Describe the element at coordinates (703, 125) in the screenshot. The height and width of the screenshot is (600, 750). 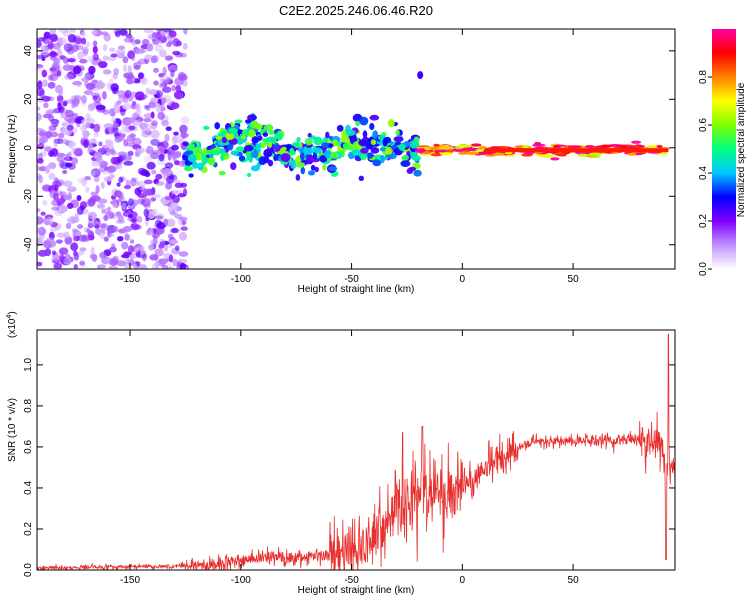
I see `colorbar-tick-label: 0.6` at that location.